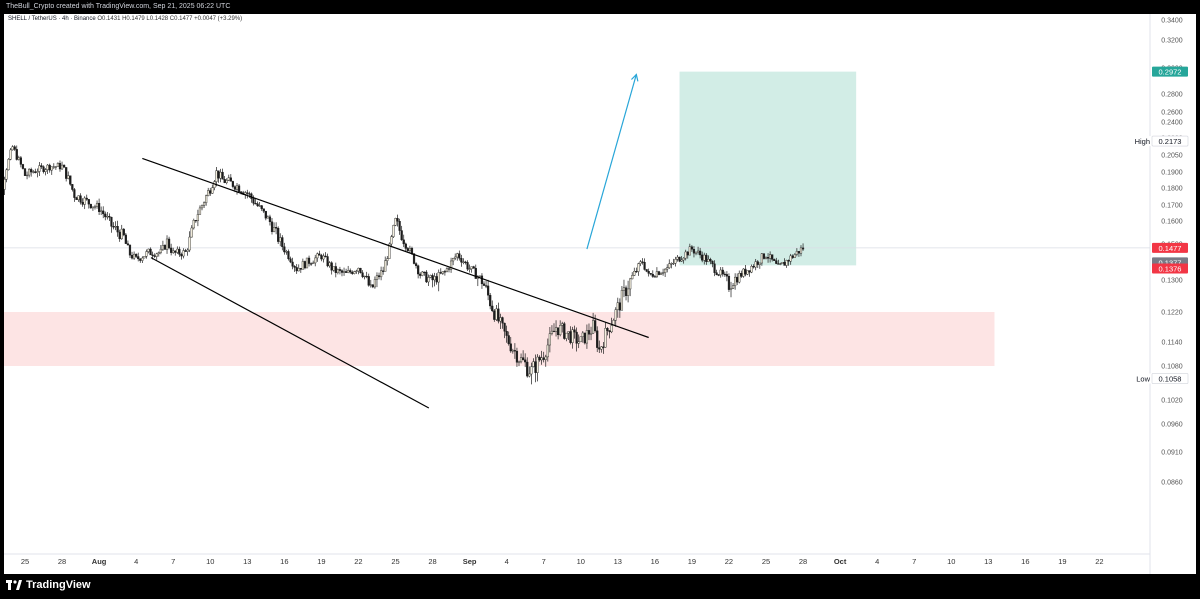  Describe the element at coordinates (1170, 141) in the screenshot. I see `price-tag-high` at that location.